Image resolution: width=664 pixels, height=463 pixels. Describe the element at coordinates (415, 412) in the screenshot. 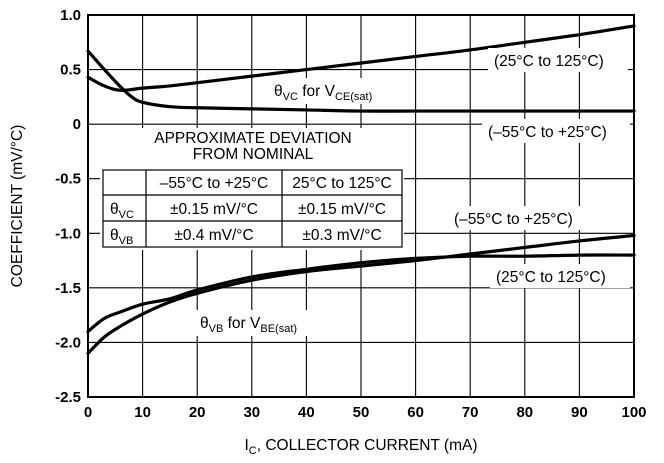

I see `x-tick-label: 60` at that location.